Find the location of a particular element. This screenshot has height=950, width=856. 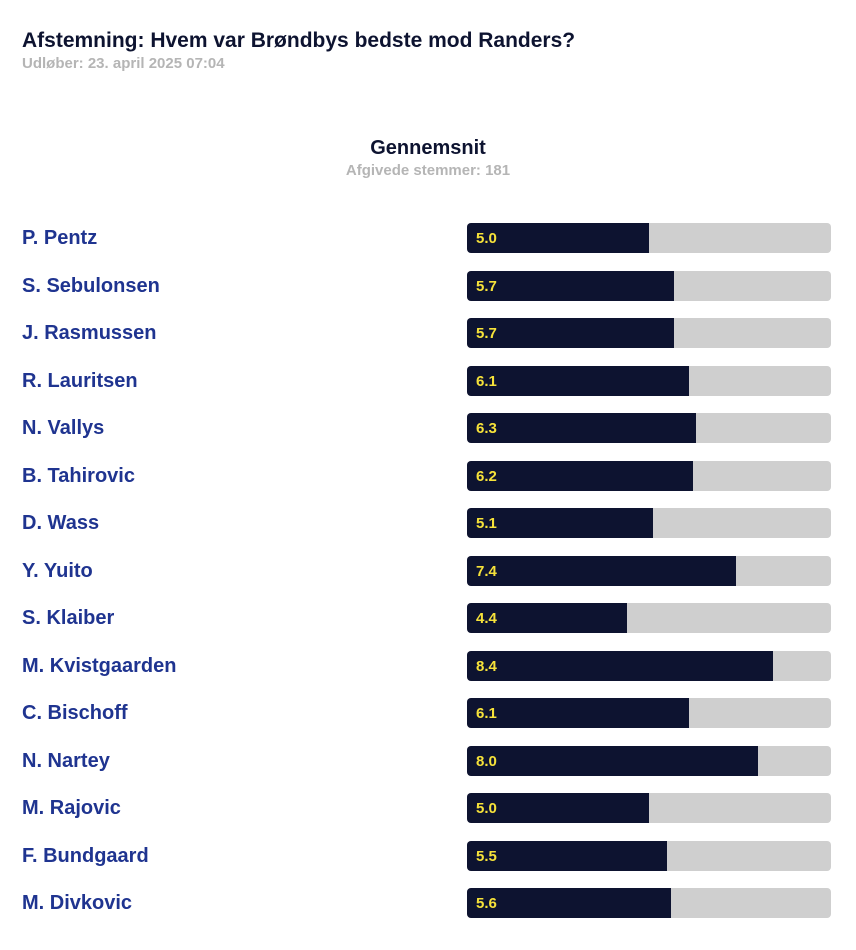

rating-bar-track: 8.4 is located at coordinates (649, 665).